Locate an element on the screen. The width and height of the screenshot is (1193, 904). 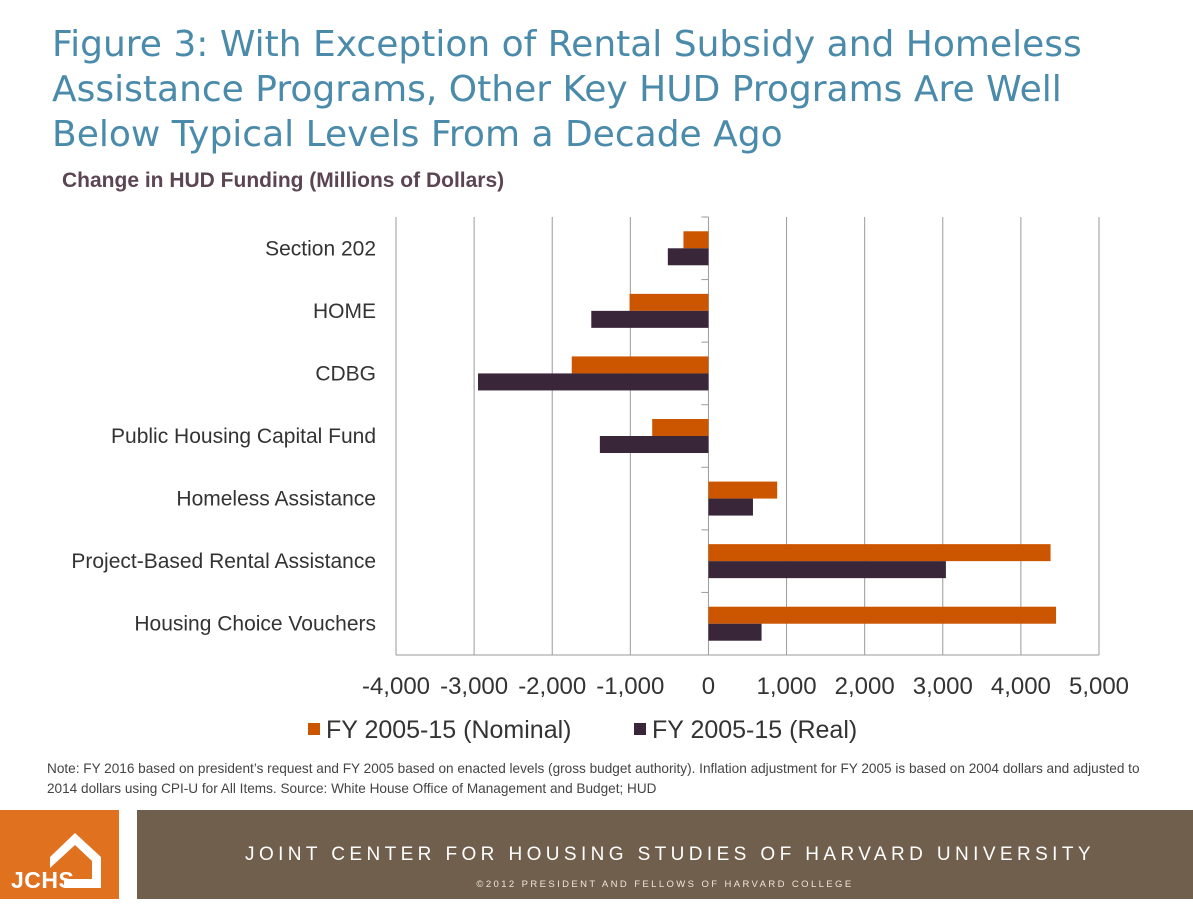
chart-legend: FY 2005-15 (Nominal) FY 2005-15 (Real) is located at coordinates (596, 731).